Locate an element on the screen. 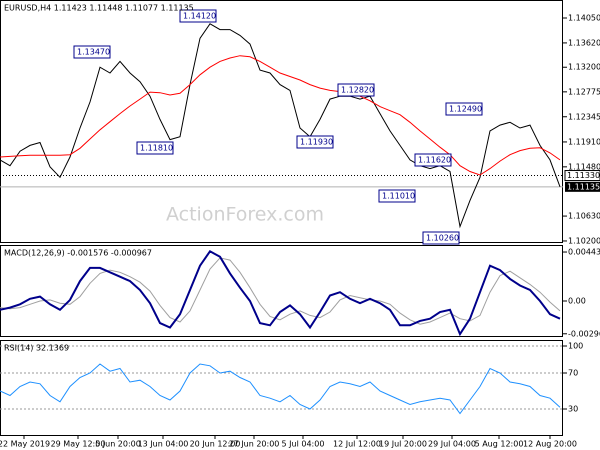  y-tick-label: 1.12345 is located at coordinates (584, 116).